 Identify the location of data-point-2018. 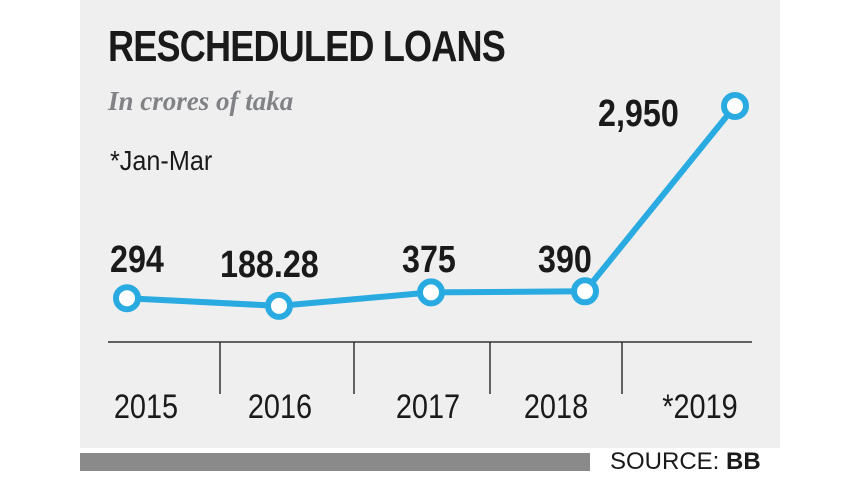
(585, 291).